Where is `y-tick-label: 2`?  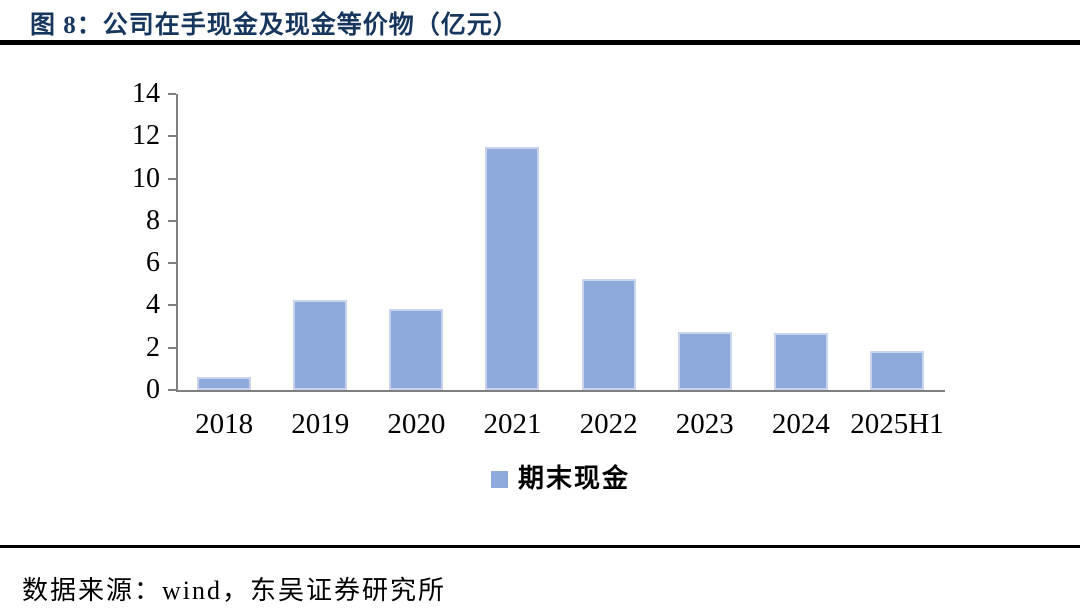 y-tick-label: 2 is located at coordinates (153, 347).